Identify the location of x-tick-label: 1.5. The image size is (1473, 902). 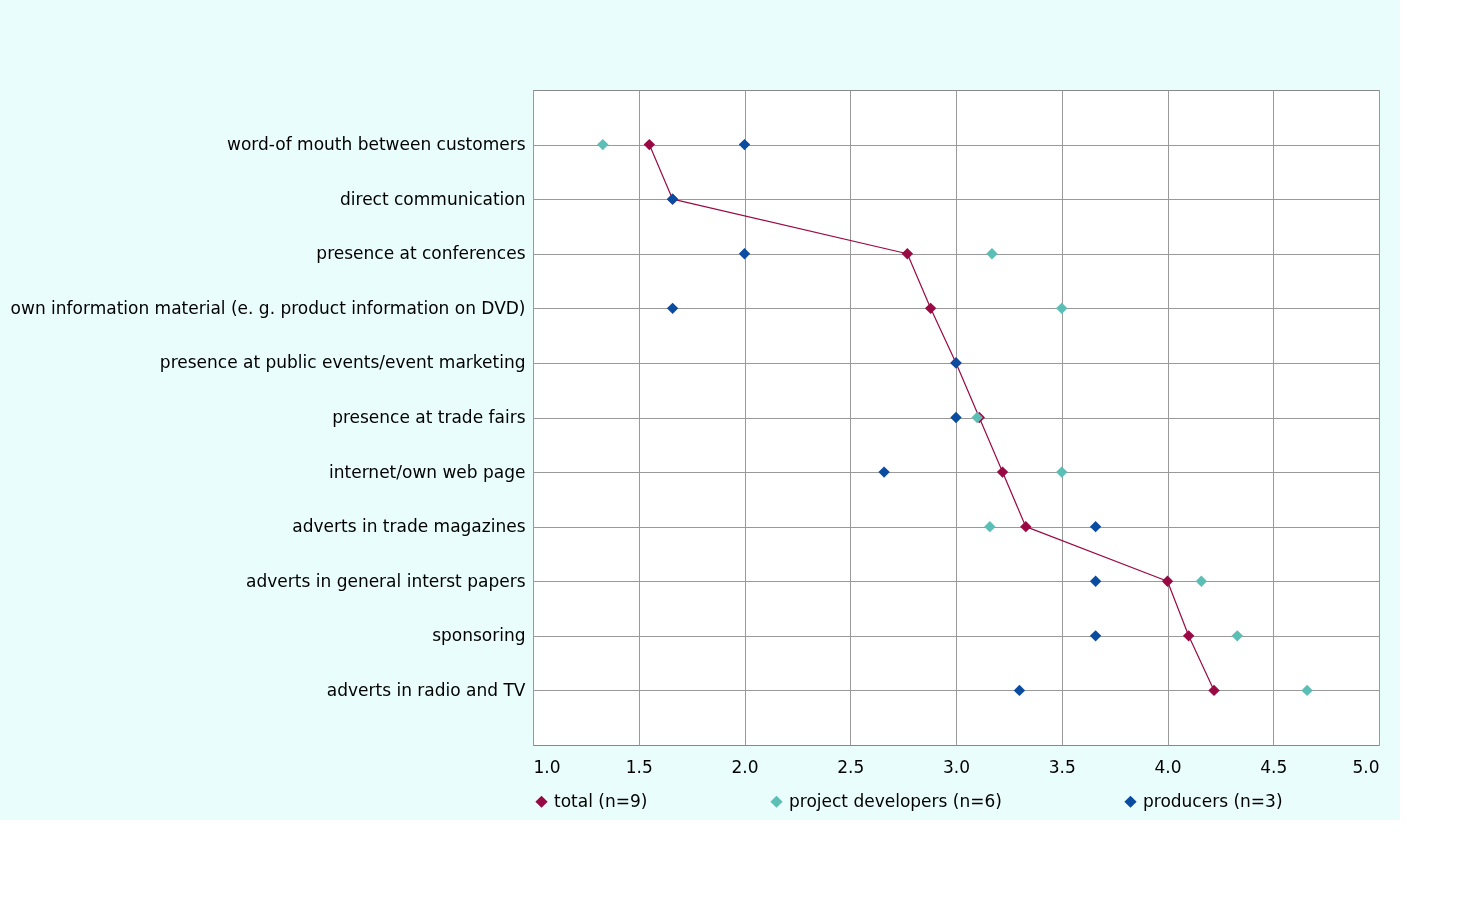
(639, 766).